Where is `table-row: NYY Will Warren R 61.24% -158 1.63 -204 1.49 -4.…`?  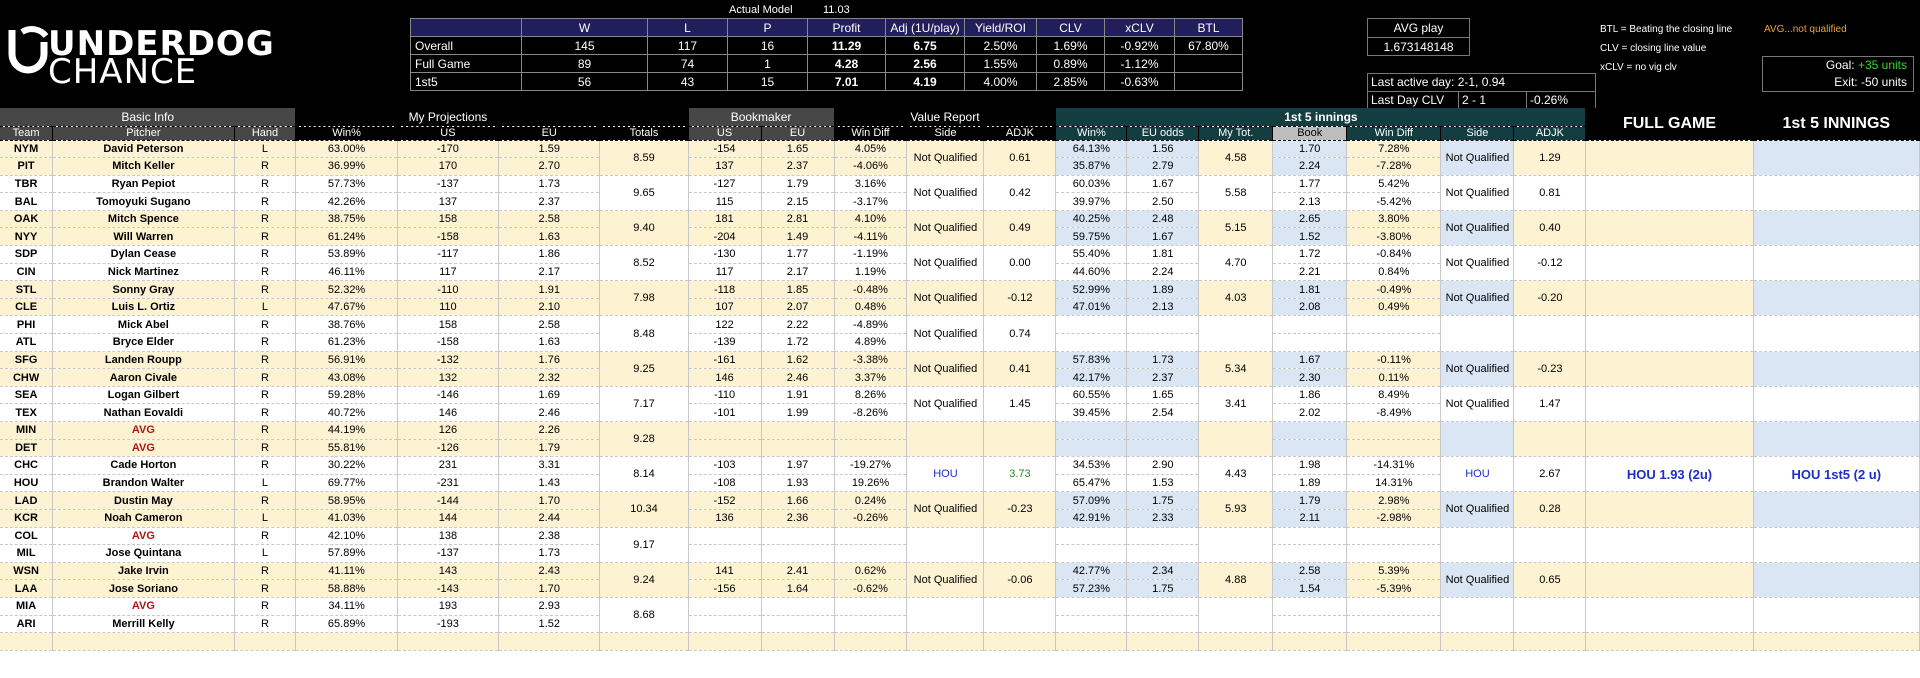 table-row: NYY Will Warren R 61.24% -158 1.63 -204 1.49 -4.… is located at coordinates (960, 237).